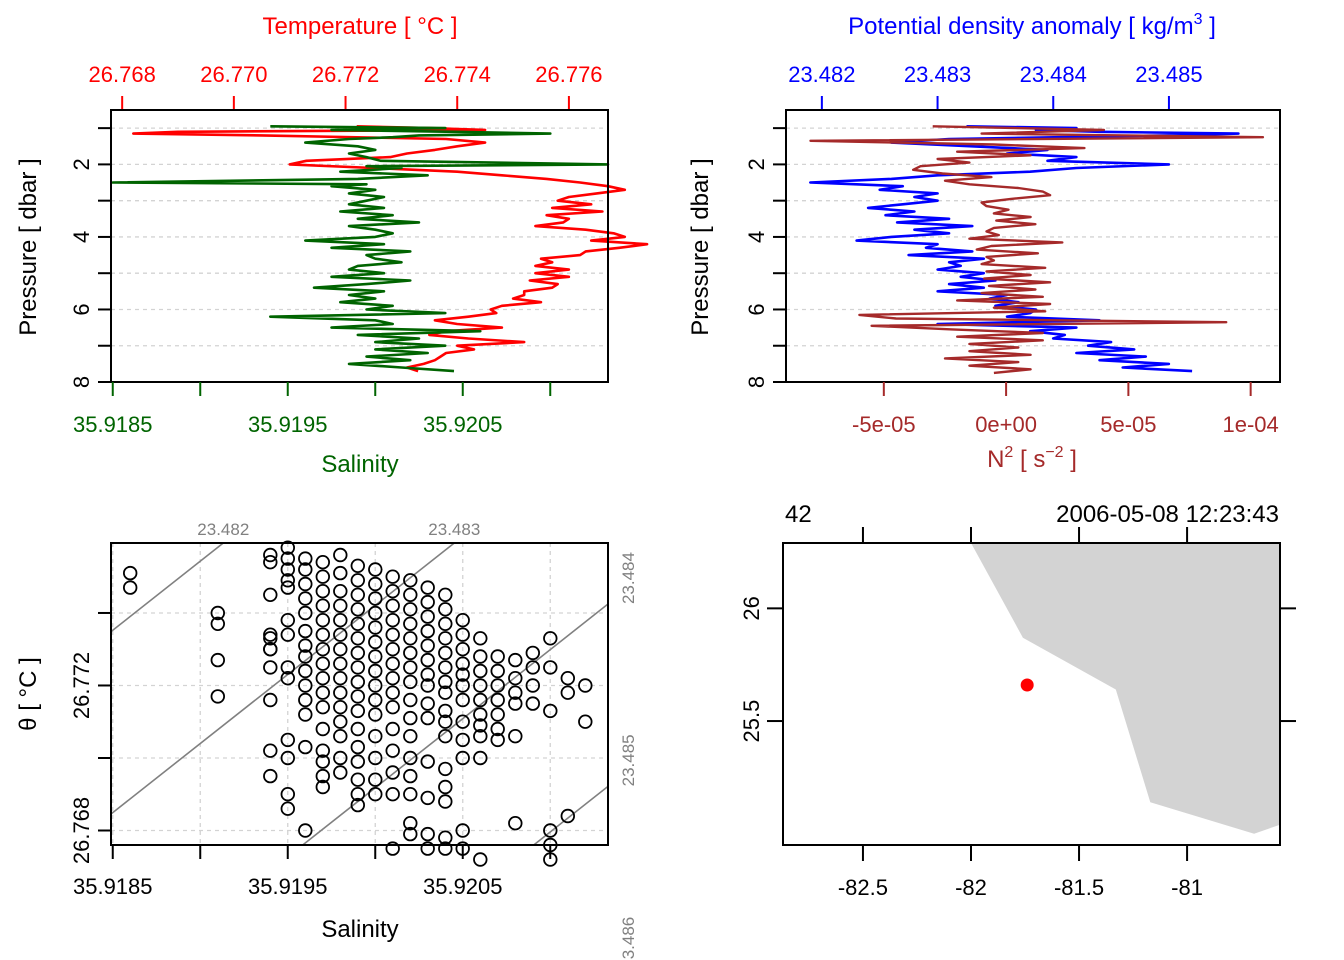 Image resolution: width=1344 pixels, height=960 pixels. Describe the element at coordinates (1006, 424) in the screenshot. I see `bottom-tick-label: 0e+00` at that location.